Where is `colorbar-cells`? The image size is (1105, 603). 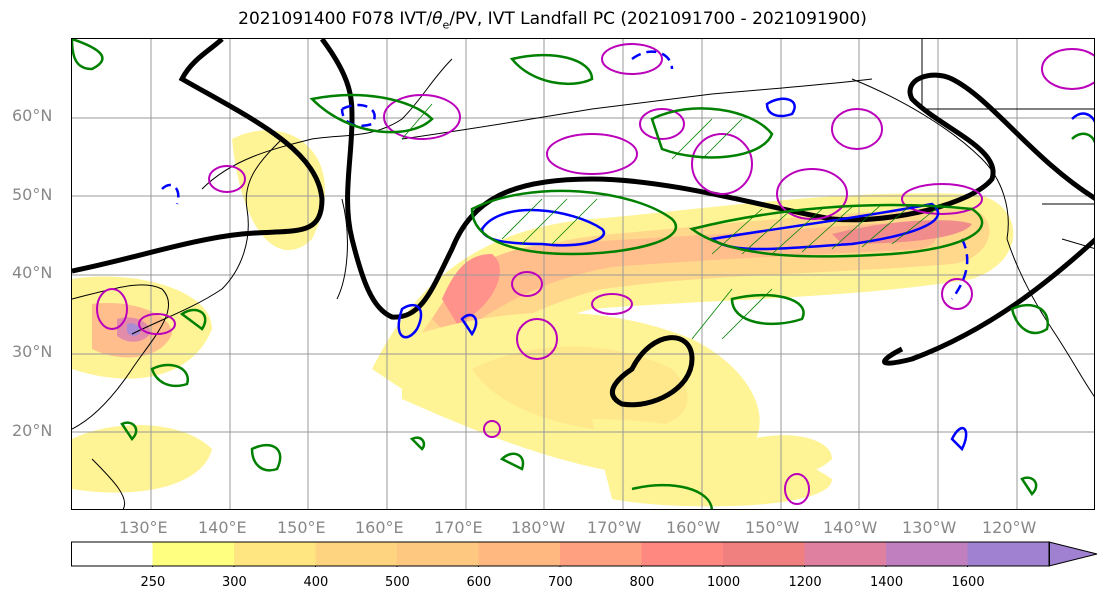
colorbar-cells is located at coordinates (584, 554).